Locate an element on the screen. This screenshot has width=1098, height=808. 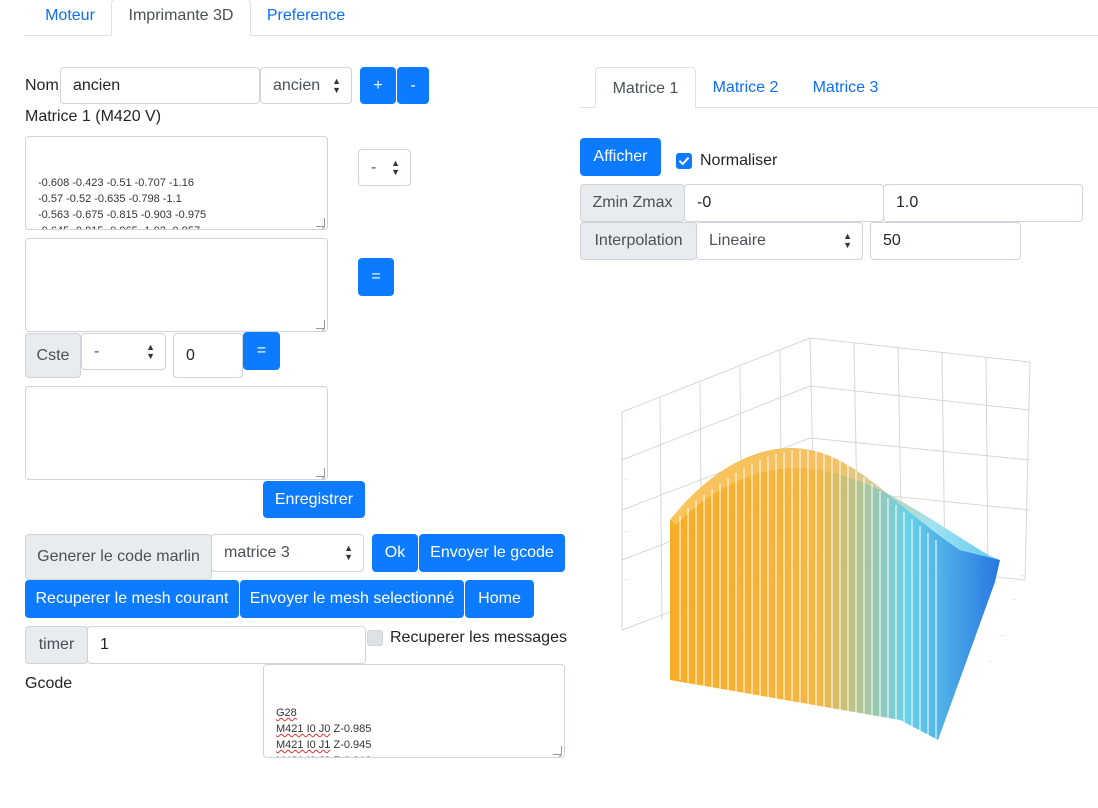
gcode-line: M421 I0 J1 Z-0.945 is located at coordinates (414, 745).